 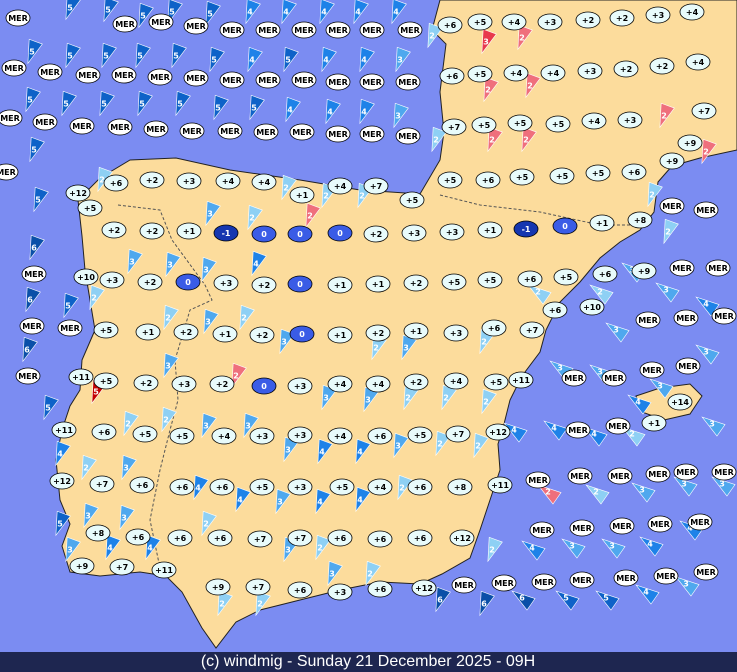 What do you see at coordinates (300, 284) in the screenshot?
I see `temperature-label: 0` at bounding box center [300, 284].